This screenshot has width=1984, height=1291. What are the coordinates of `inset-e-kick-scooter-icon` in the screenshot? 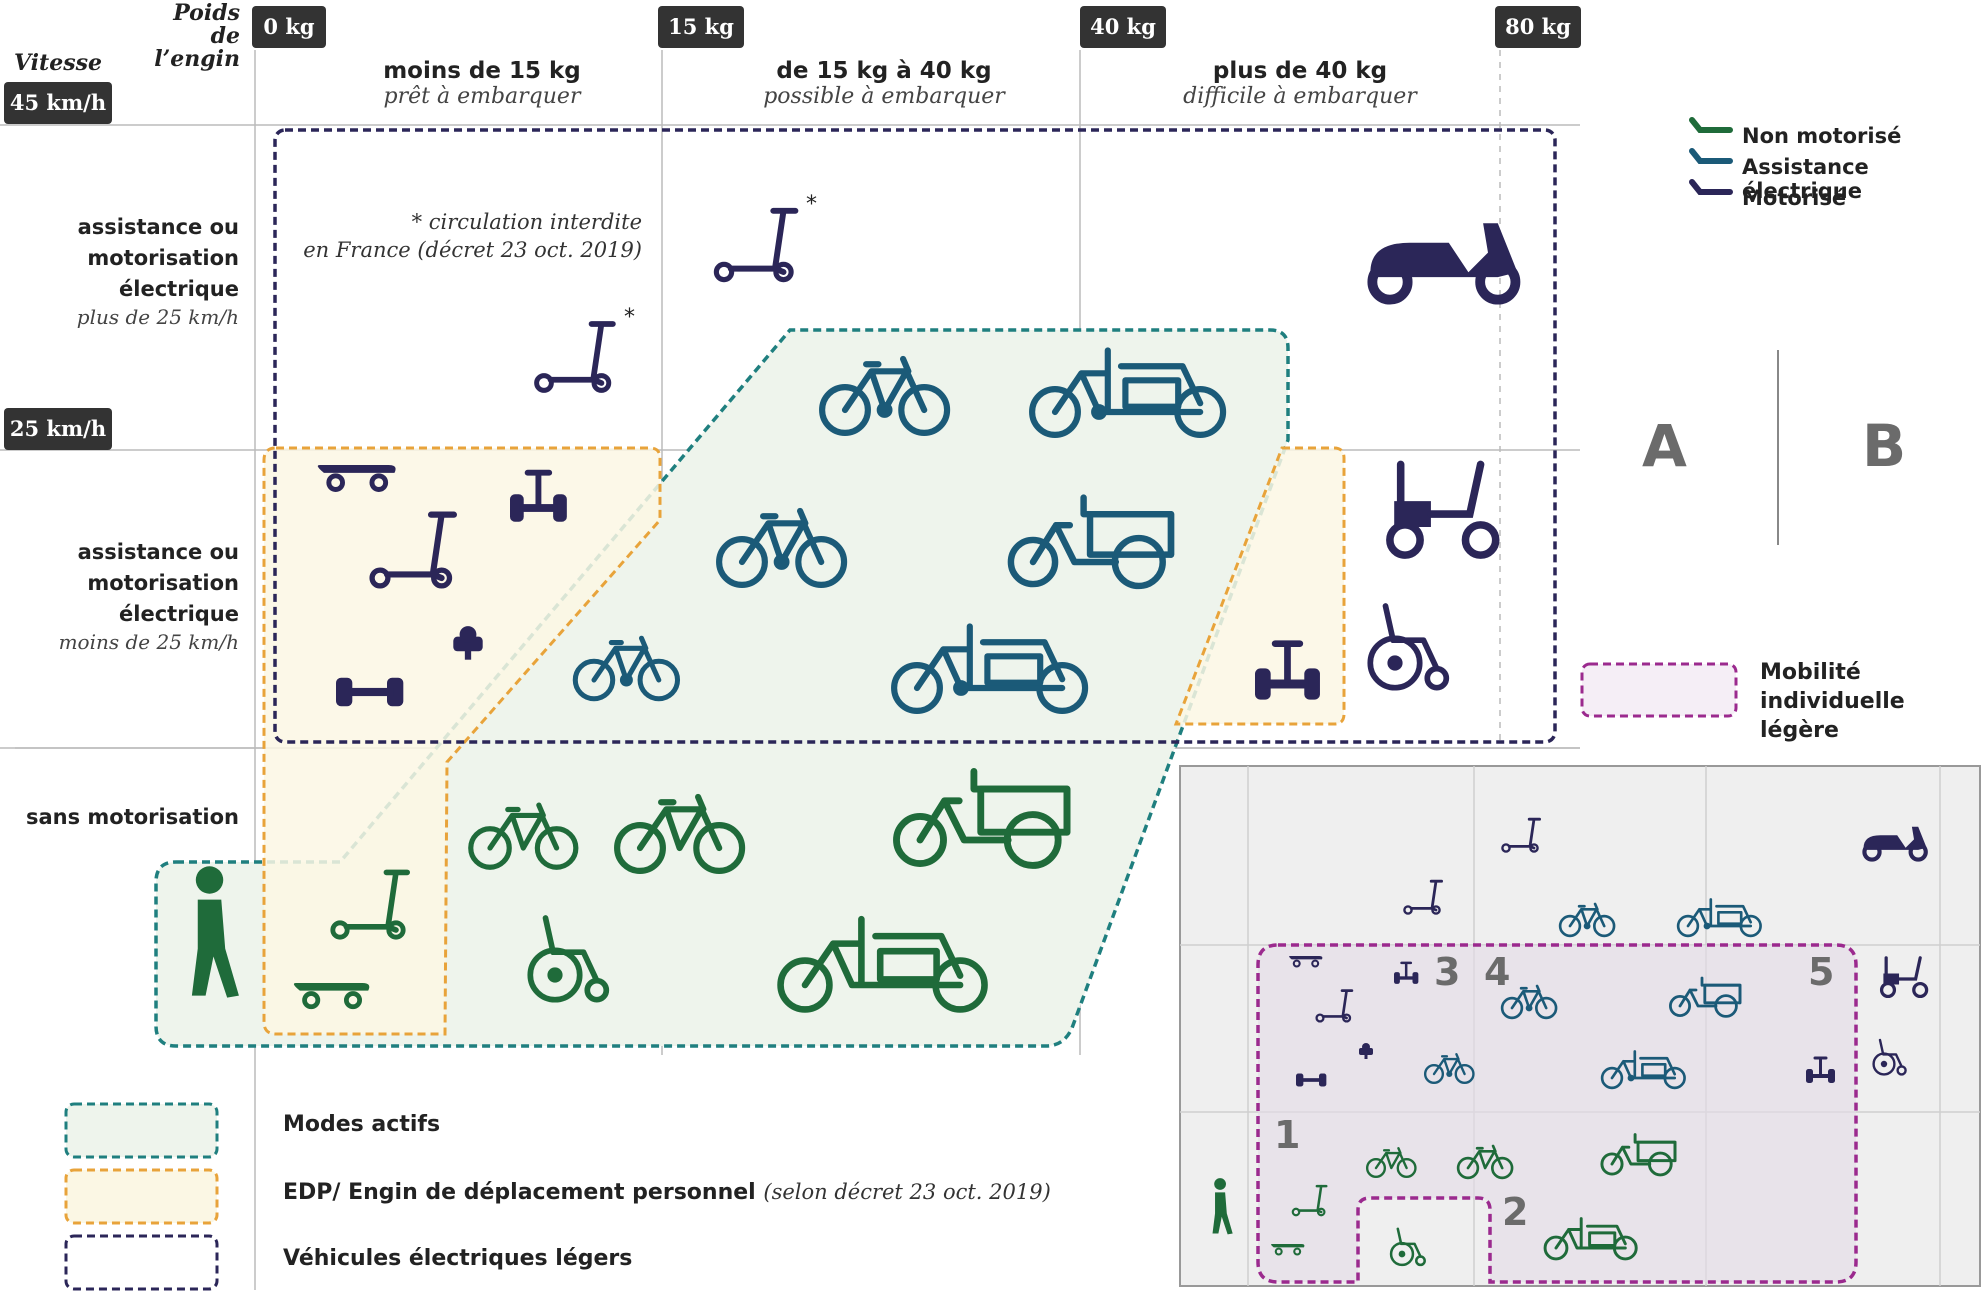 It's located at (1334, 1006).